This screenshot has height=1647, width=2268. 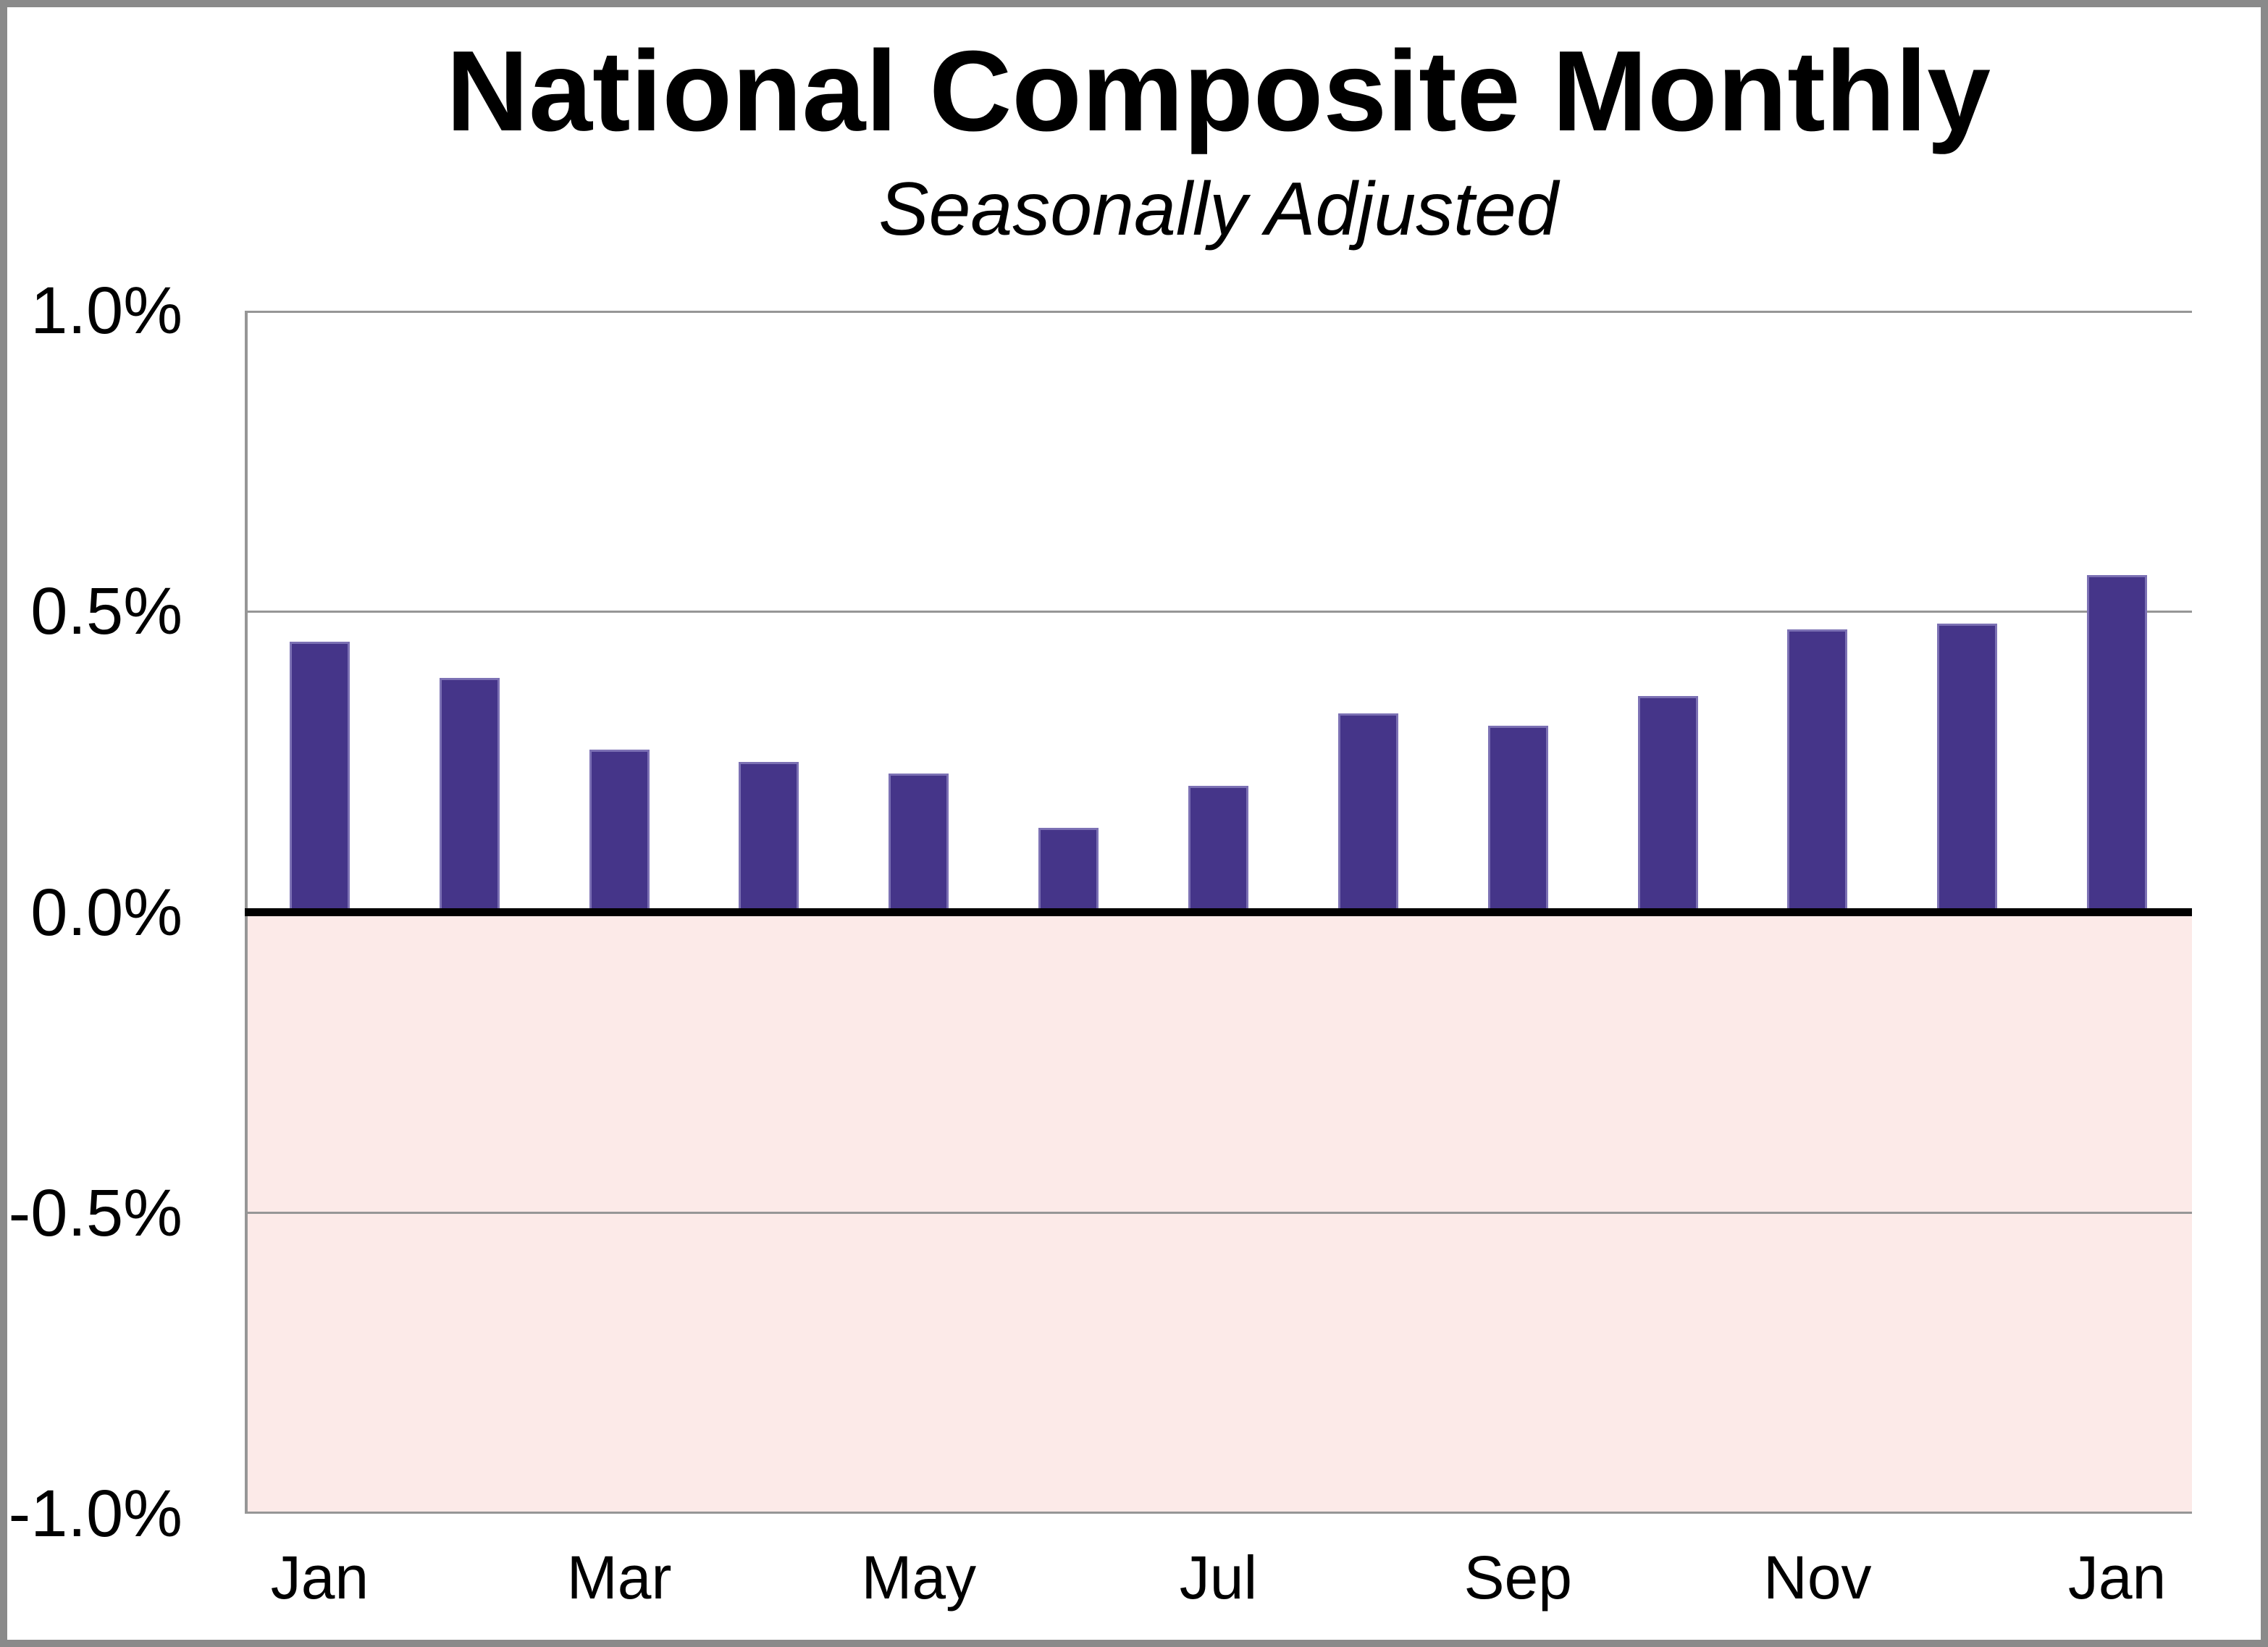 I want to click on x-tick-label-9-sep: Sep, so click(x=1517, y=1578).